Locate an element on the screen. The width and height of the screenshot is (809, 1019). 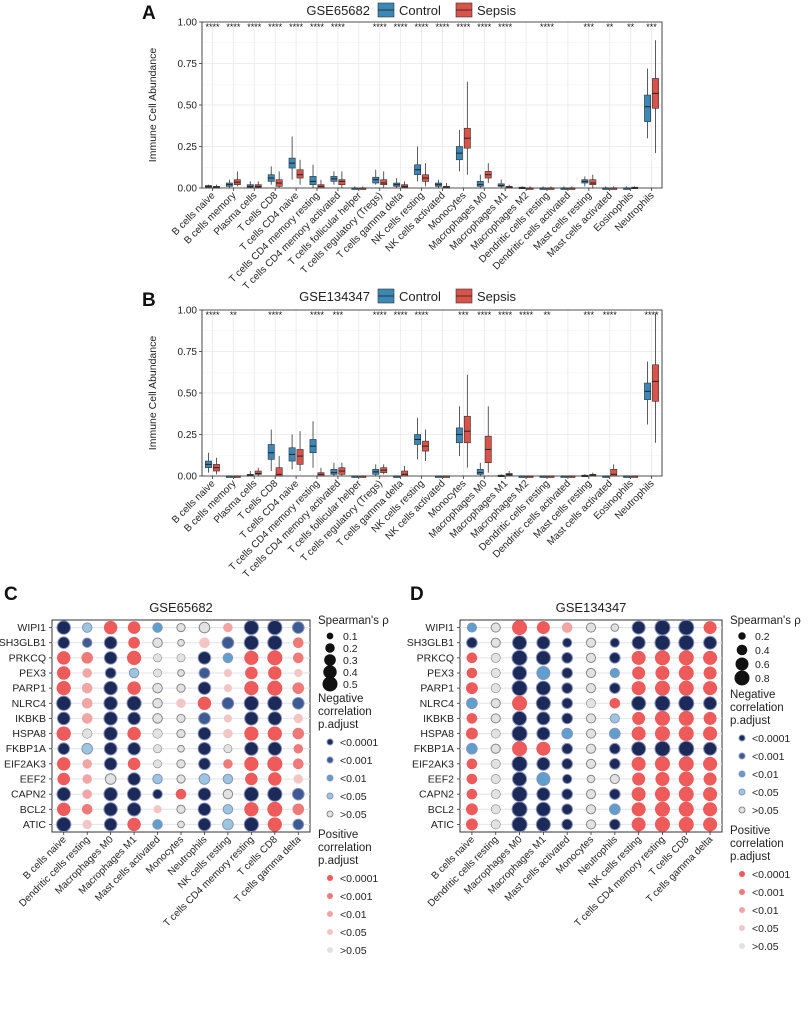
gene-label: ATIC is located at coordinates (35, 825).